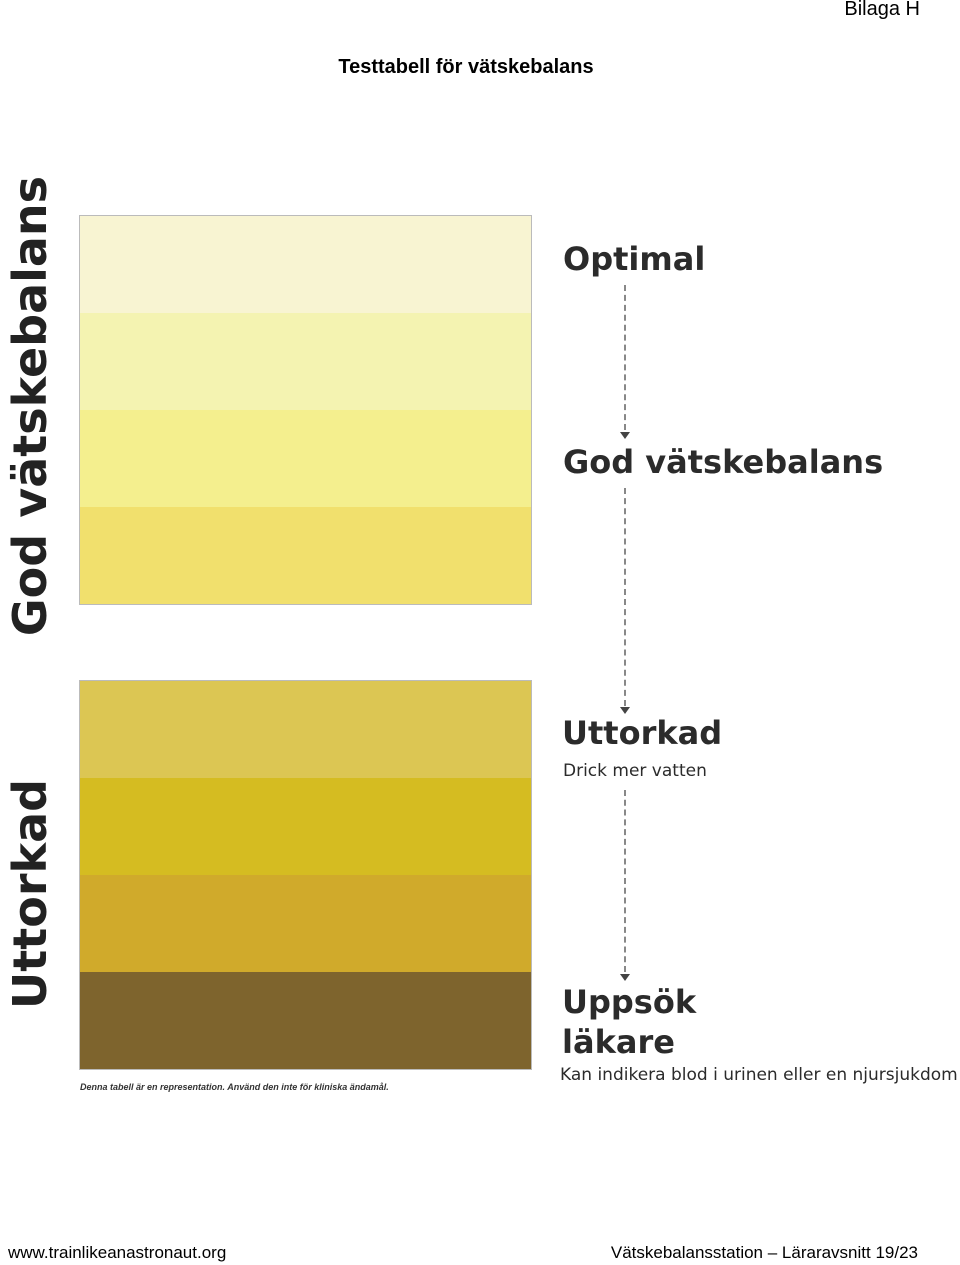  I want to click on level-dehydrated: Uttorkad, so click(642, 733).